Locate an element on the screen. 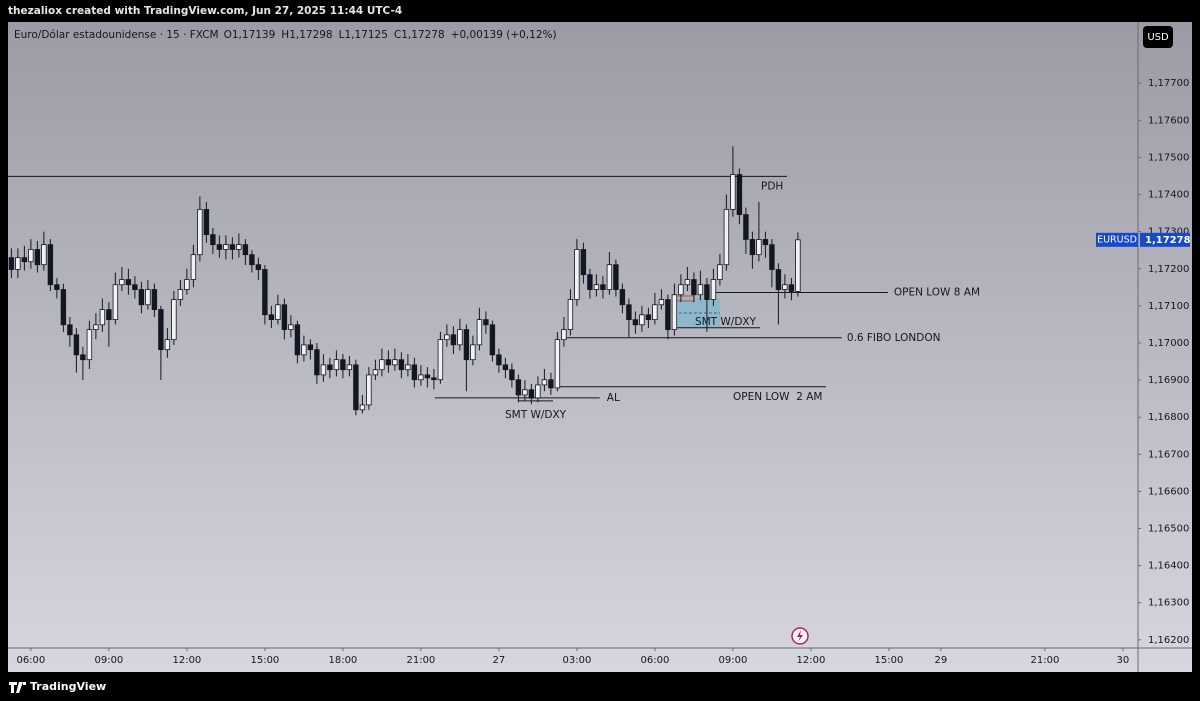 The height and width of the screenshot is (701, 1200). level-label: PDH is located at coordinates (772, 186).